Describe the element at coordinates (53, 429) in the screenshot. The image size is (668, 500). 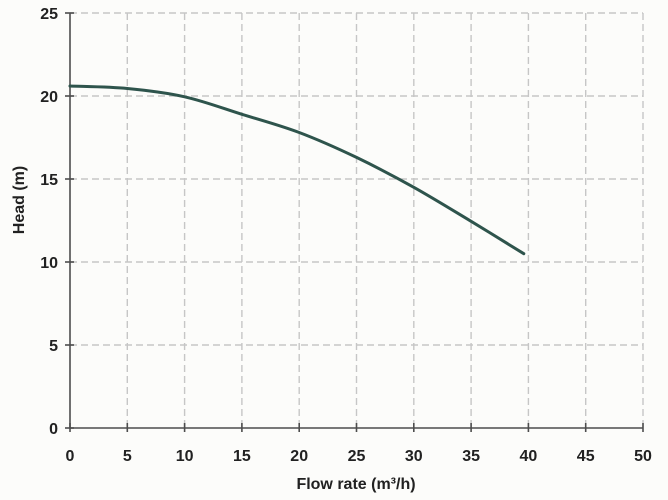
I see `y-tick-label: 0` at that location.